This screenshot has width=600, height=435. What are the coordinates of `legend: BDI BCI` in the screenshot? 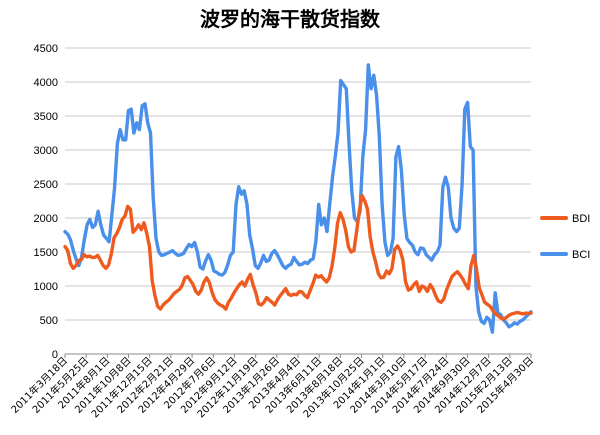 It's located at (565, 237).